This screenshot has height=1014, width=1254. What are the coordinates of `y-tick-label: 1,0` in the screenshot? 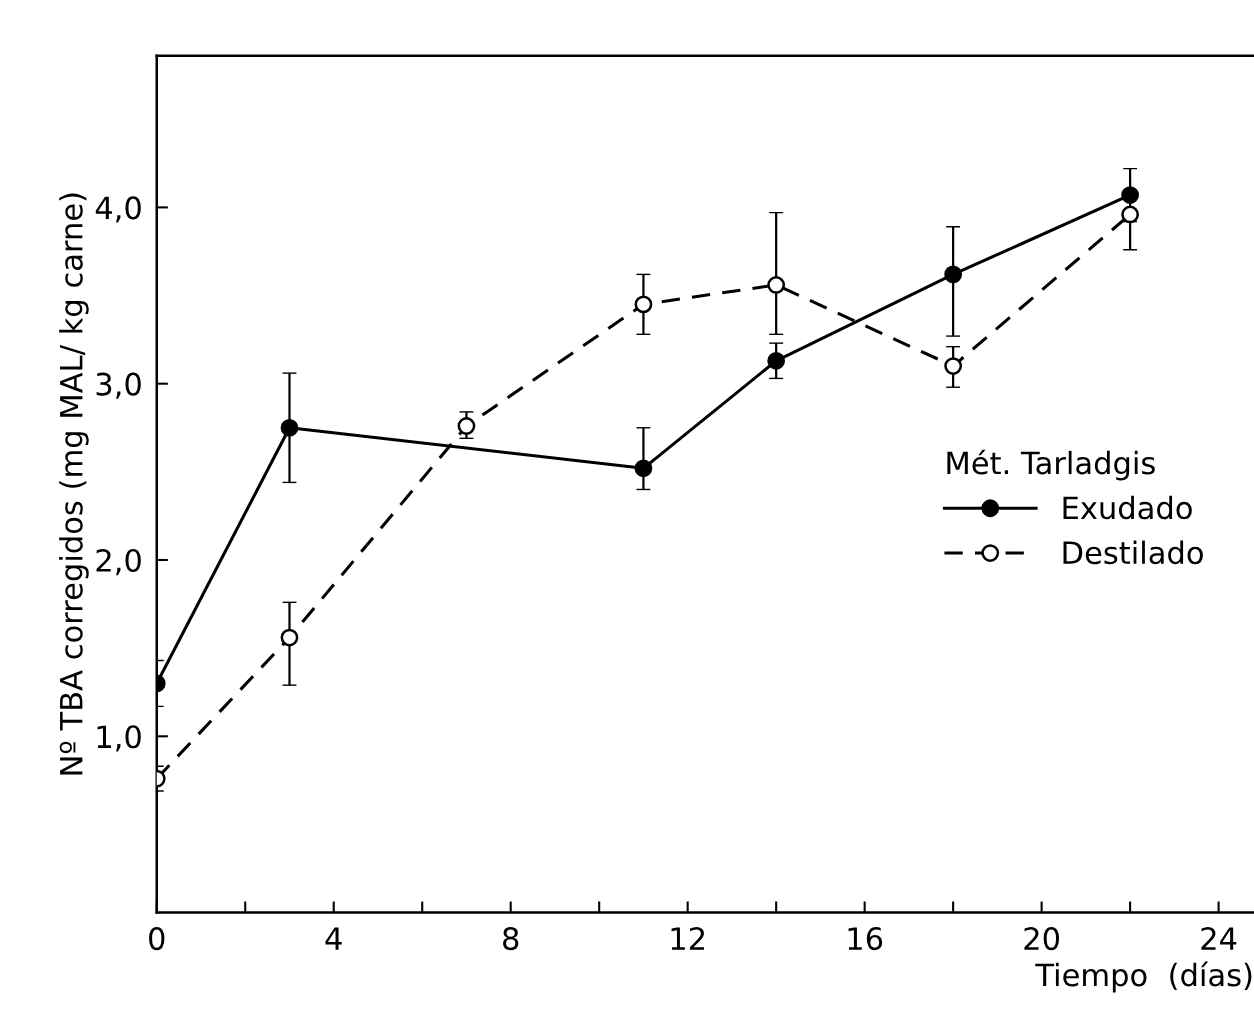 It's located at (119, 738).